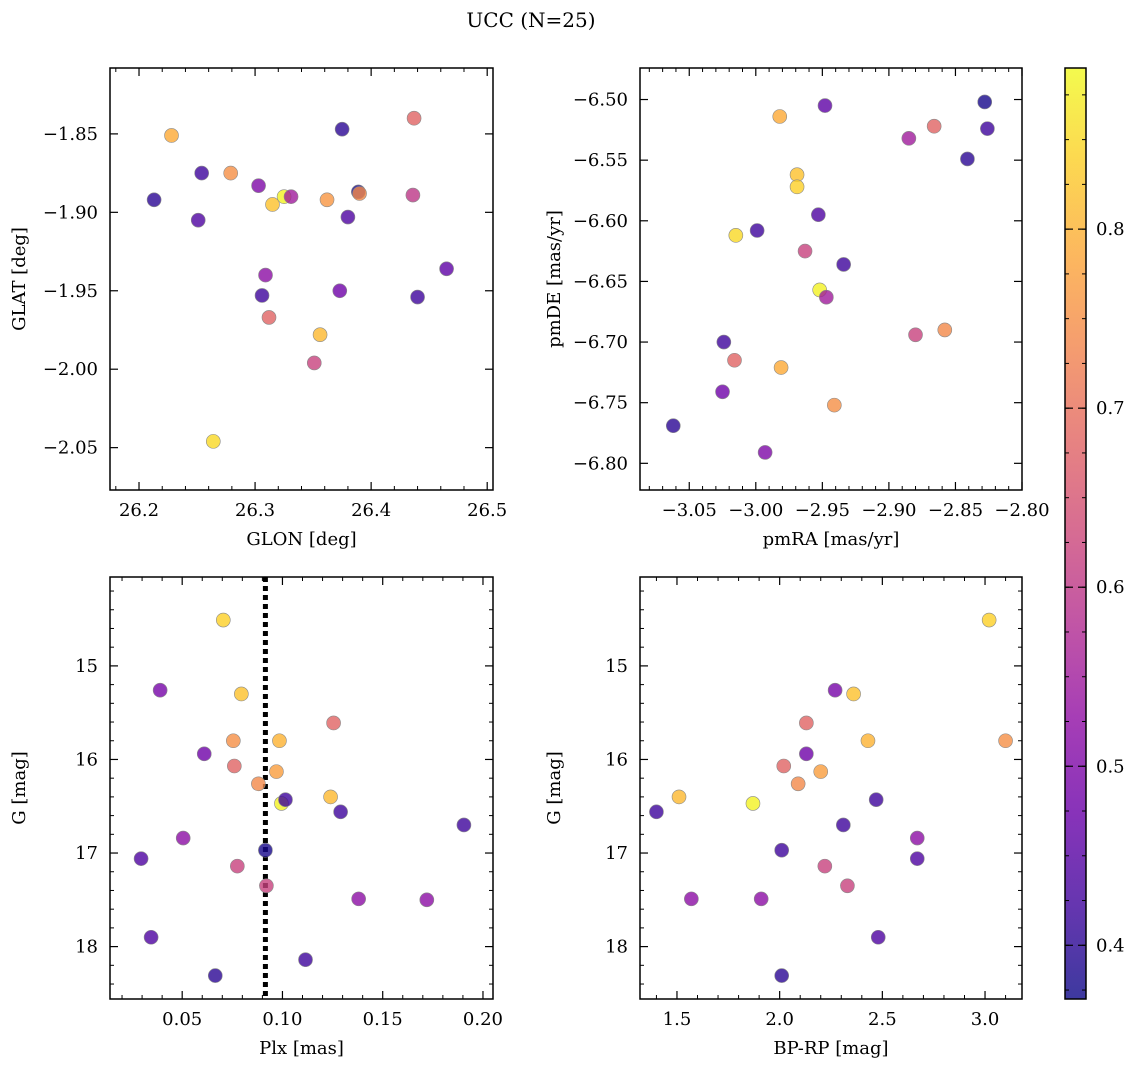 This screenshot has width=1136, height=1067. What do you see at coordinates (882, 1019) in the screenshot?
I see `x-tick-label: 2.5` at bounding box center [882, 1019].